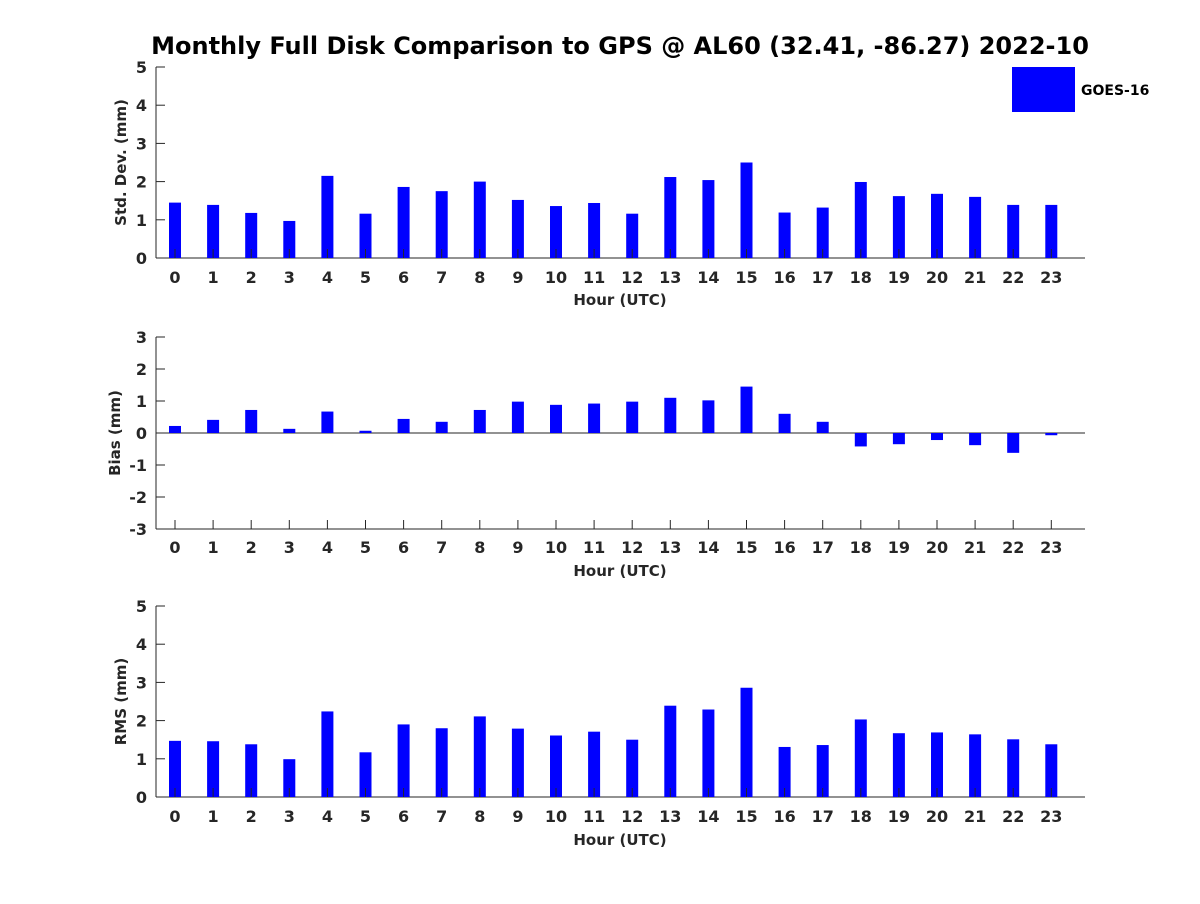  I want to click on legend-label: GOES-16, so click(1115, 91).